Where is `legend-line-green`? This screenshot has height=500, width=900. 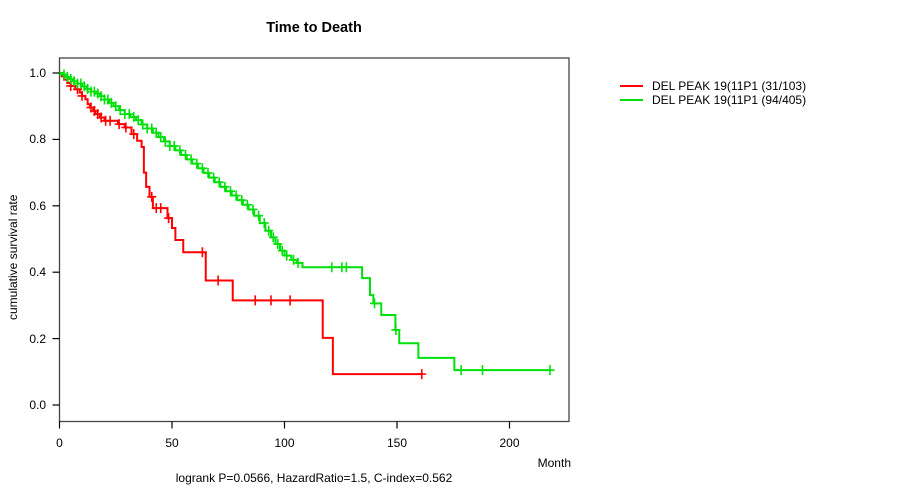 legend-line-green is located at coordinates (631, 100).